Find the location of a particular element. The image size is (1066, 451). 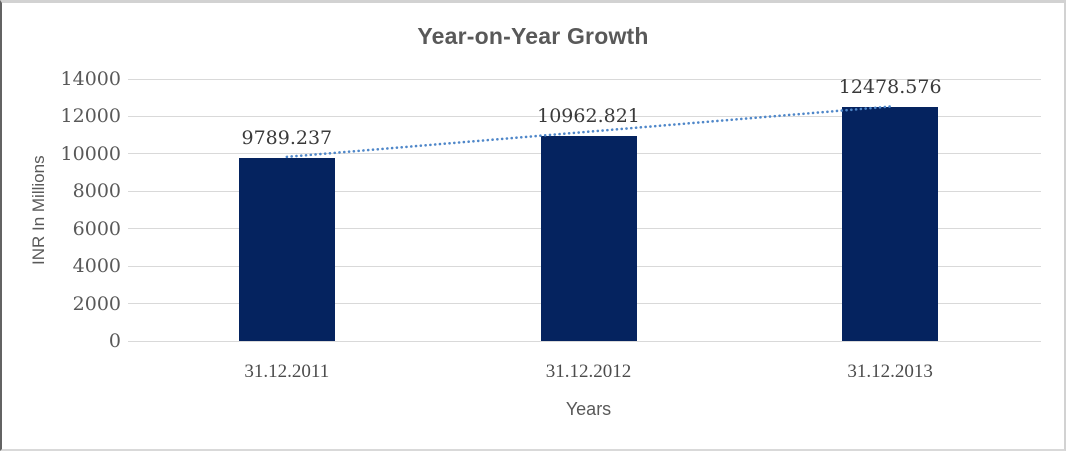

y-axis-tick-label: 14000 is located at coordinates (90, 79).